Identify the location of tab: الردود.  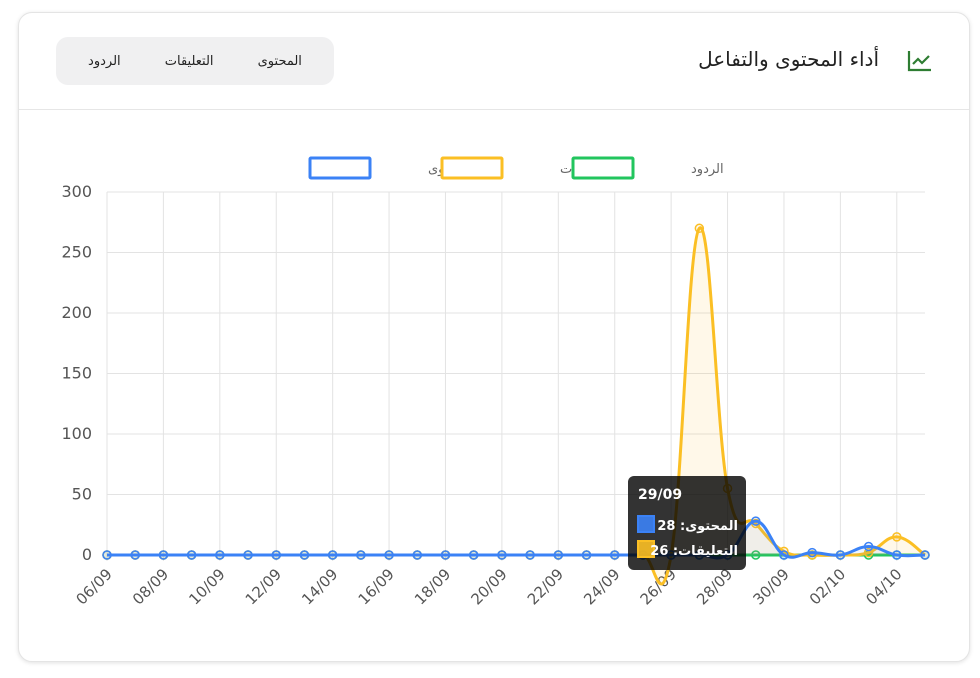
(104, 61).